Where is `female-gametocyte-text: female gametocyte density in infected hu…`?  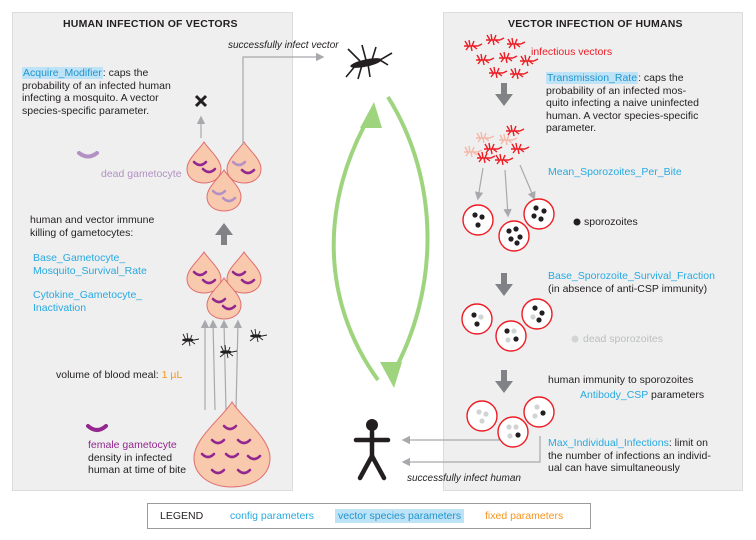
female-gametocyte-text: female gametocyte density in infected hu… is located at coordinates (137, 458).